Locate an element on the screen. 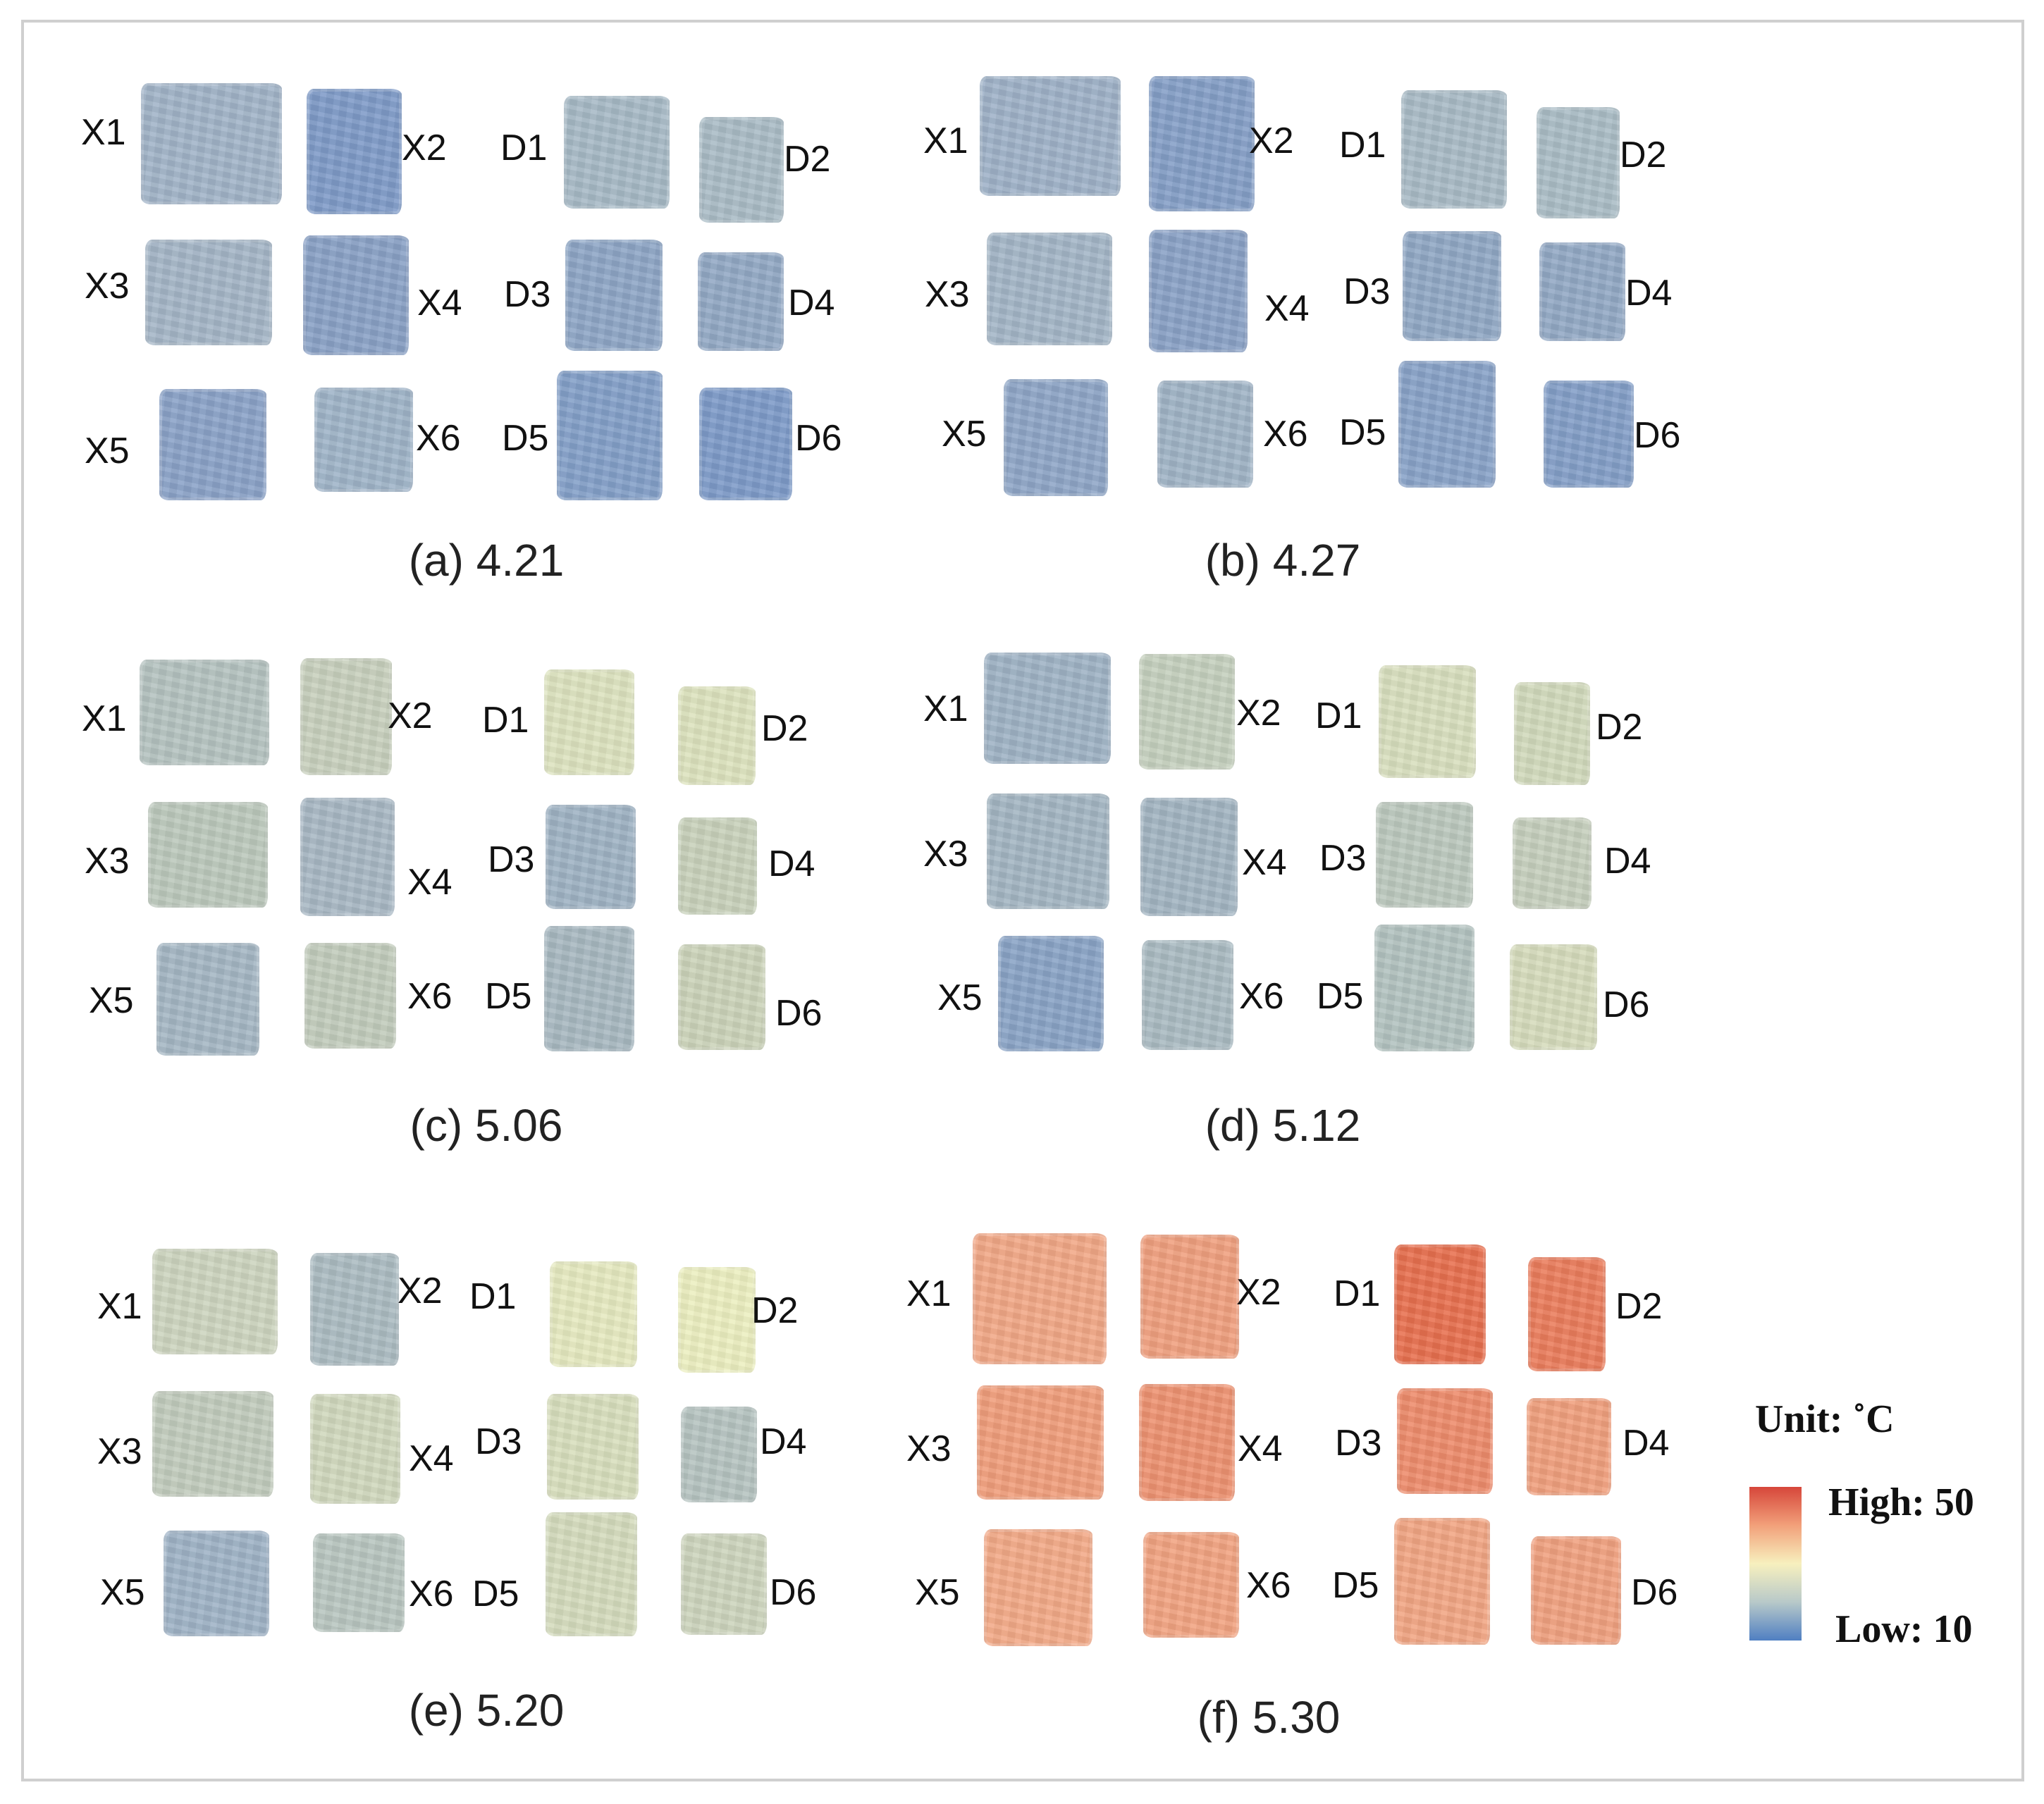  caption-e: (e) 5.20 is located at coordinates (487, 1711).